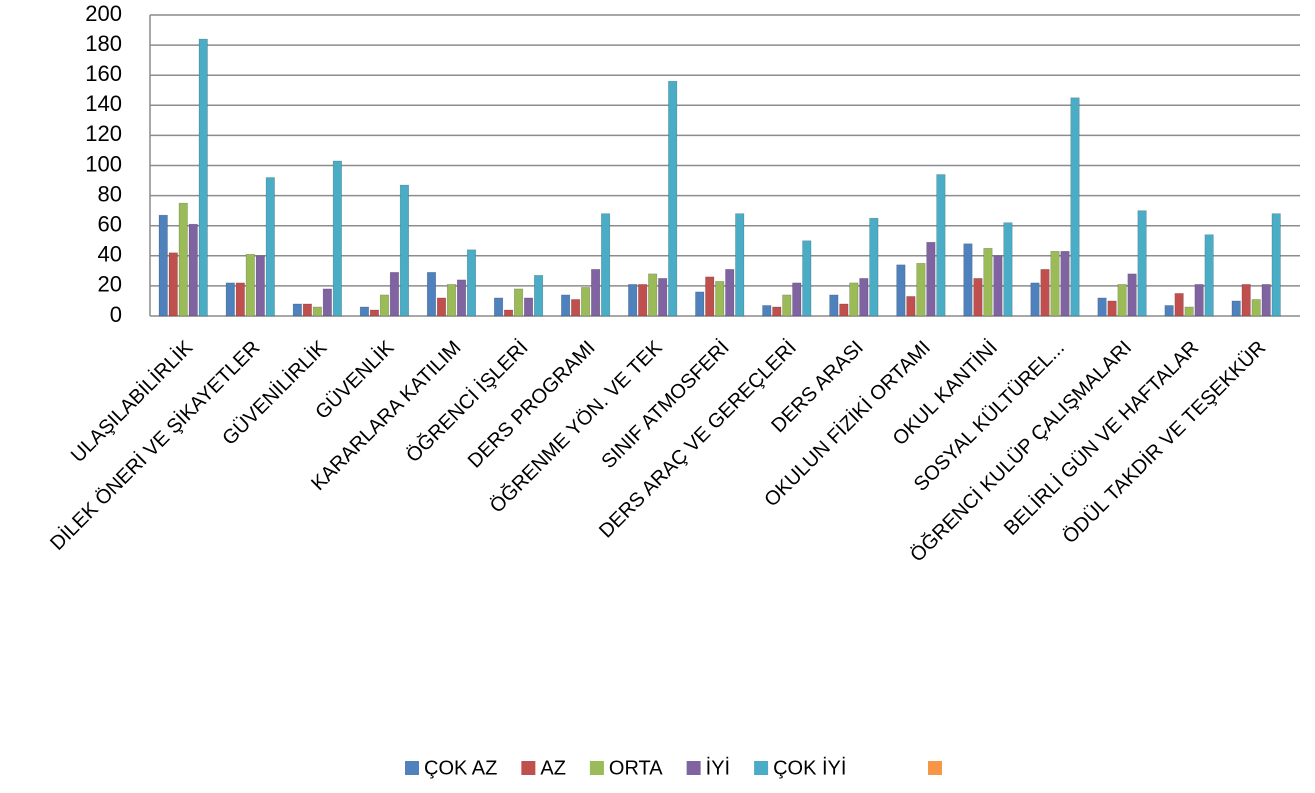 The image size is (1315, 793). I want to click on legend-label: ÇOK AZ, so click(460, 768).